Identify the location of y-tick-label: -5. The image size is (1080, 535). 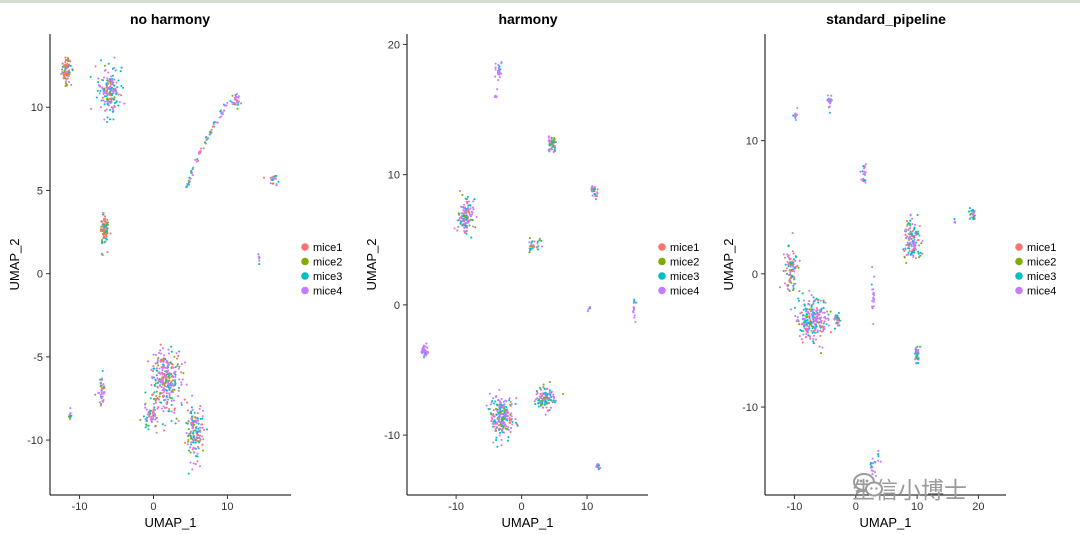
(38, 358).